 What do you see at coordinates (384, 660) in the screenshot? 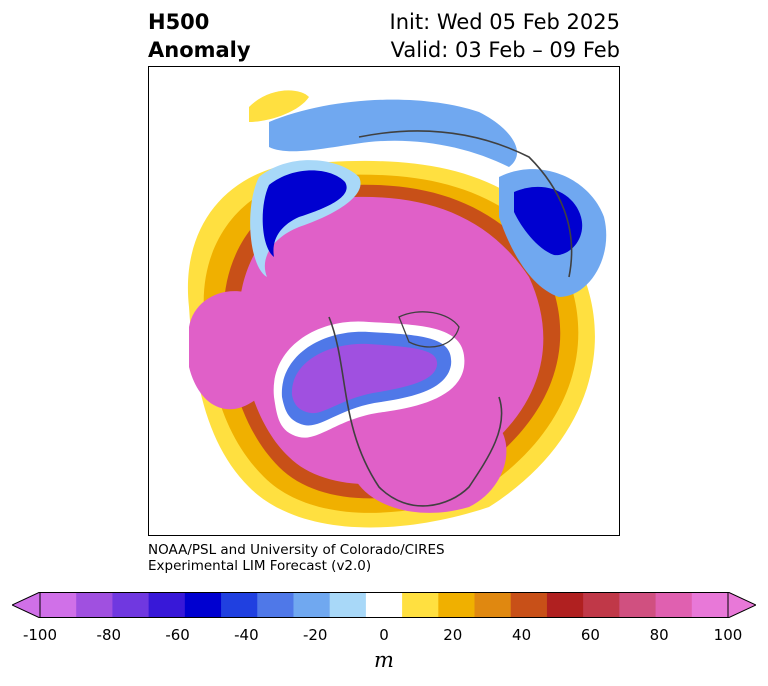
I see `colorbar-unit: m` at bounding box center [384, 660].